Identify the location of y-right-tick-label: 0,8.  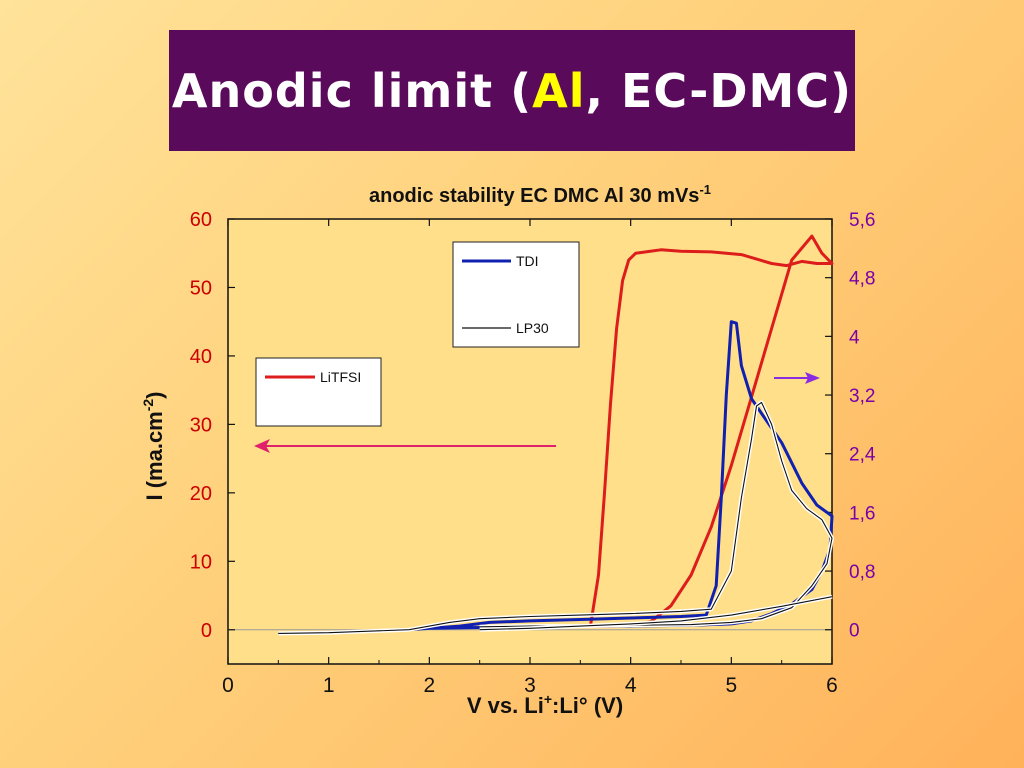
(862, 572).